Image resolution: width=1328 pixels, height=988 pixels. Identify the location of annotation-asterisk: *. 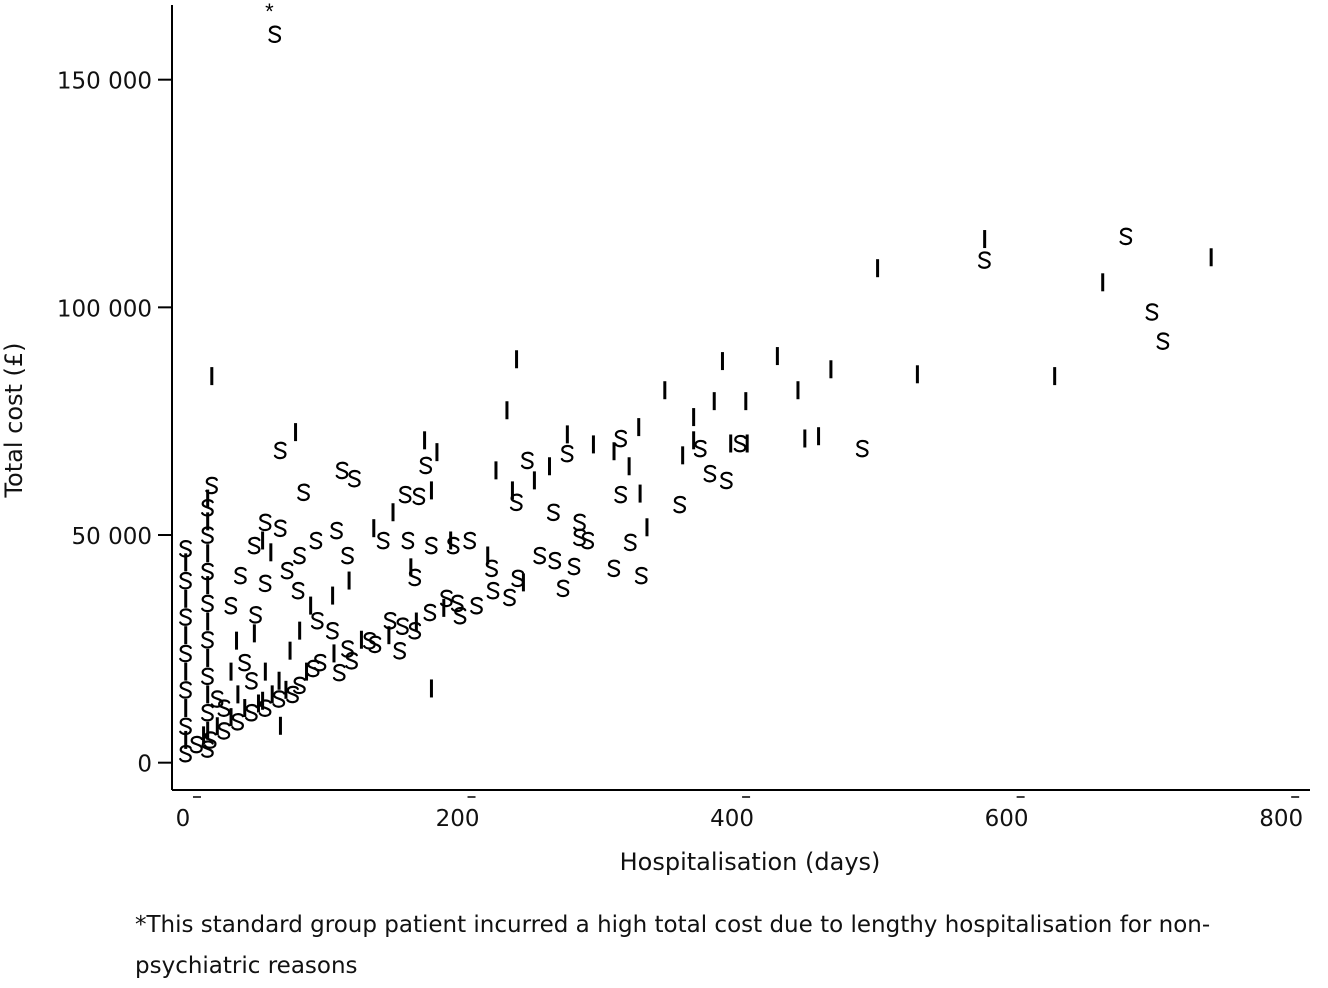
(269, 12).